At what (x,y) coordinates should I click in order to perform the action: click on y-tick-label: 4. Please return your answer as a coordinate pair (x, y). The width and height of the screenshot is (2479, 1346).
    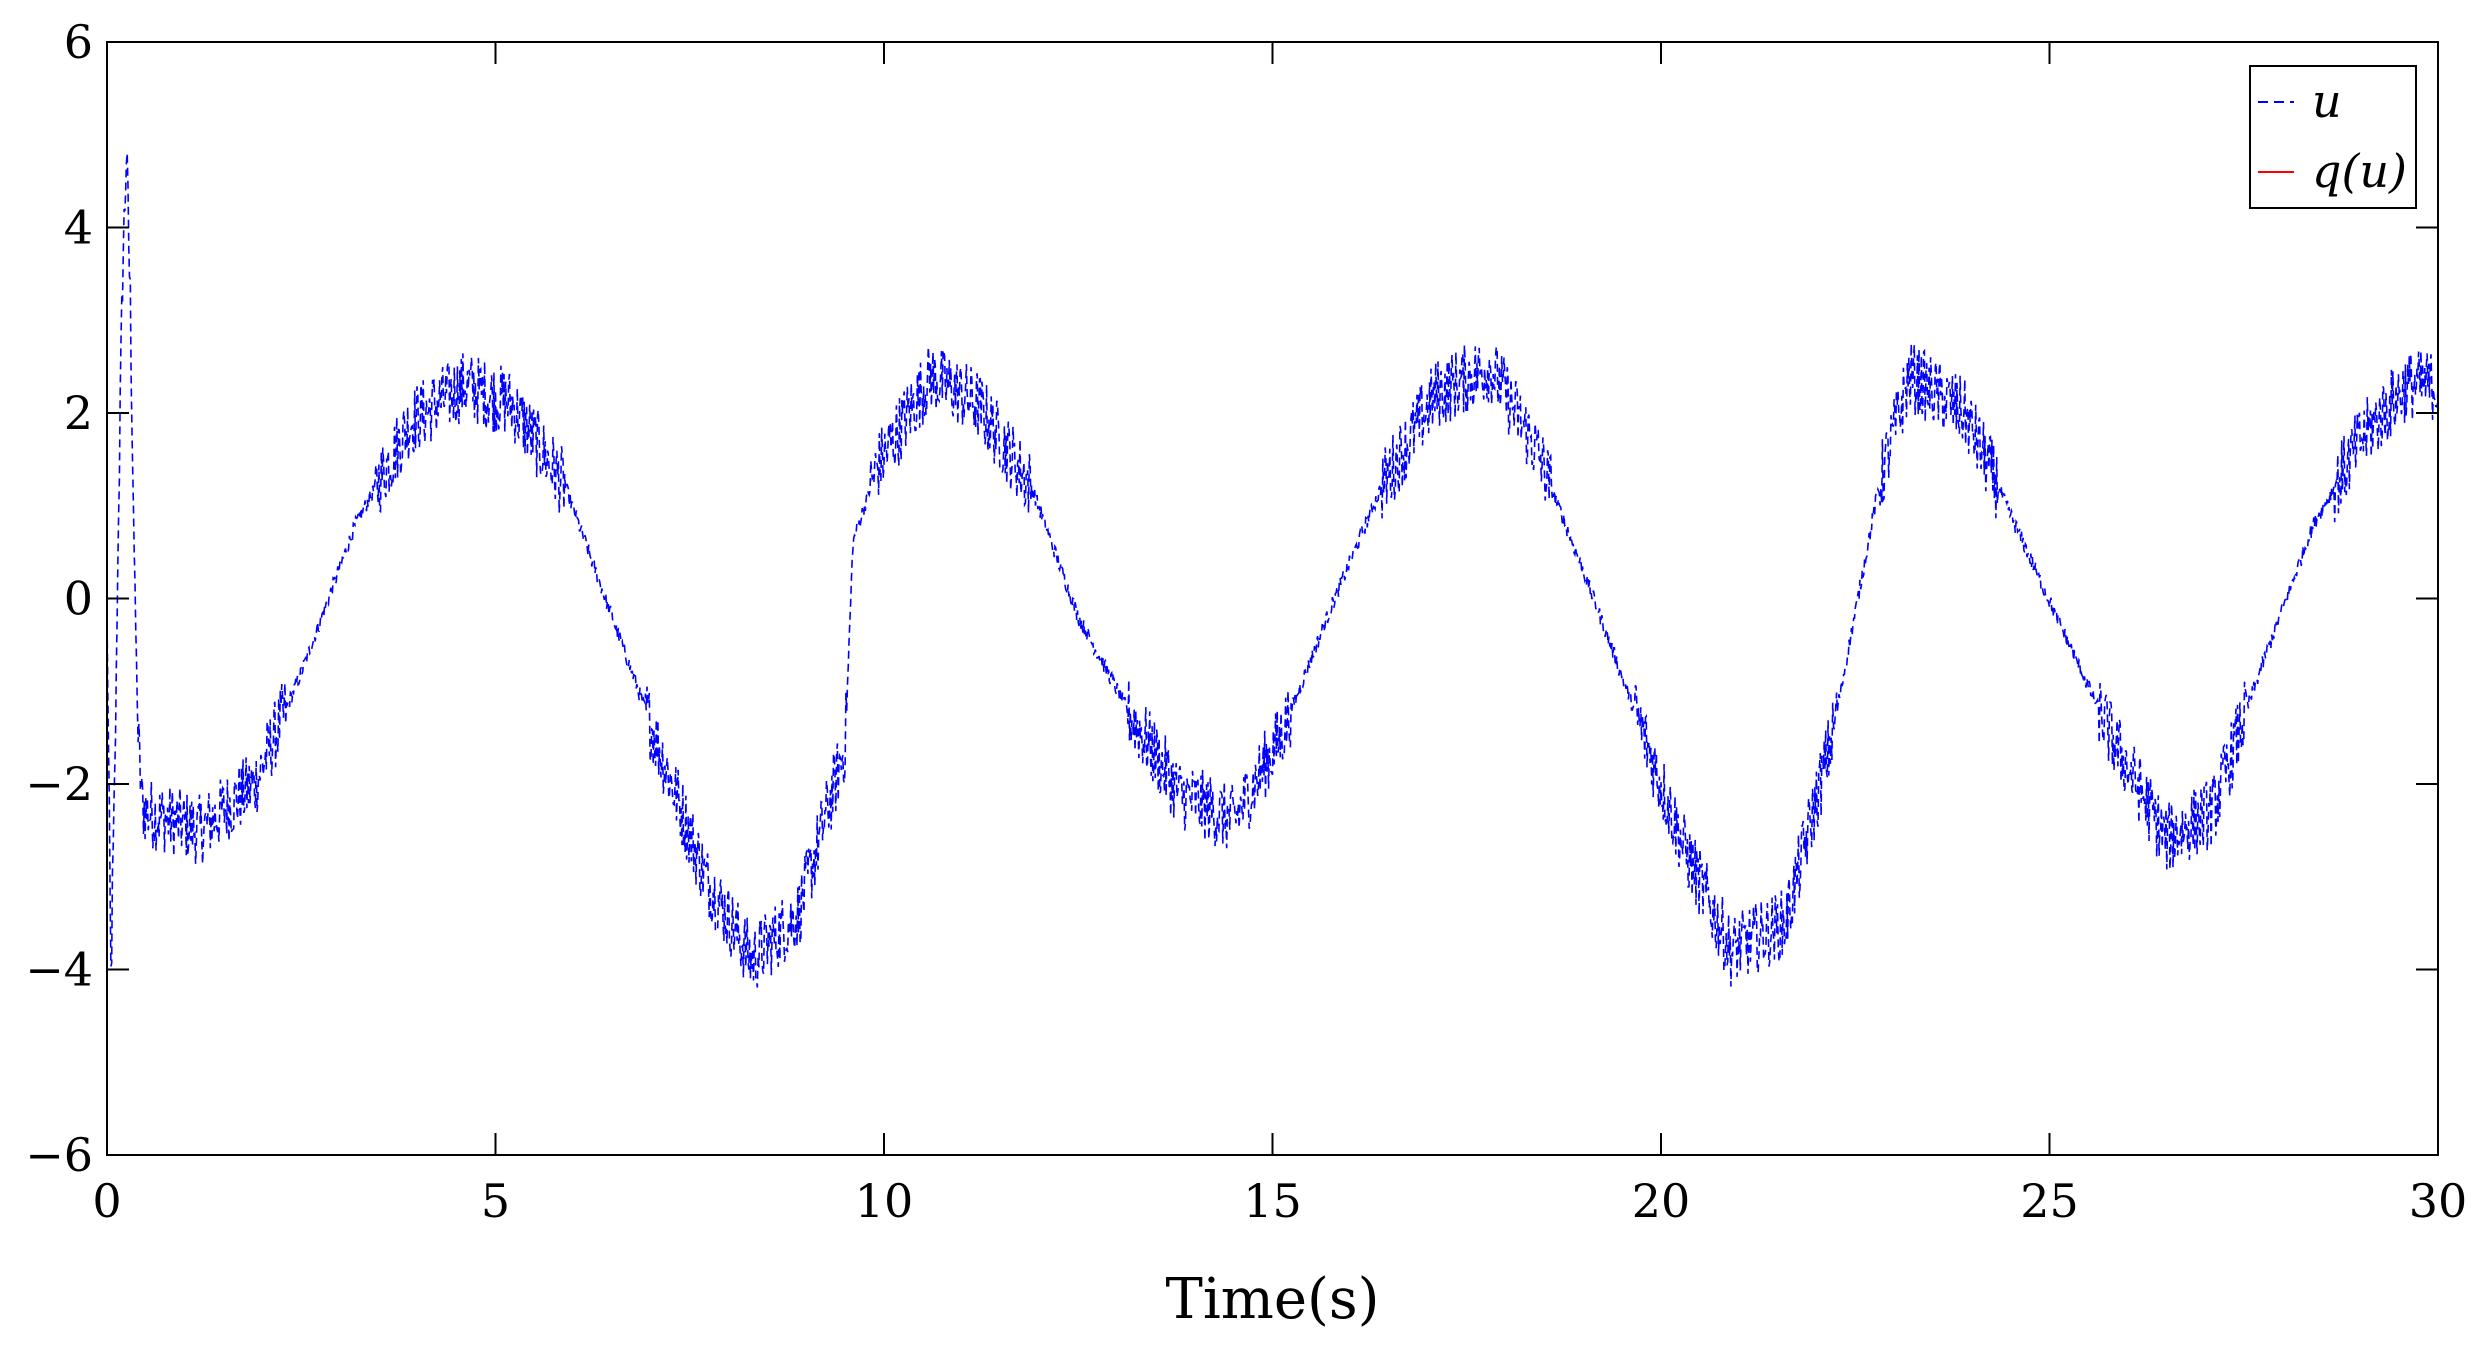
    Looking at the image, I should click on (78, 228).